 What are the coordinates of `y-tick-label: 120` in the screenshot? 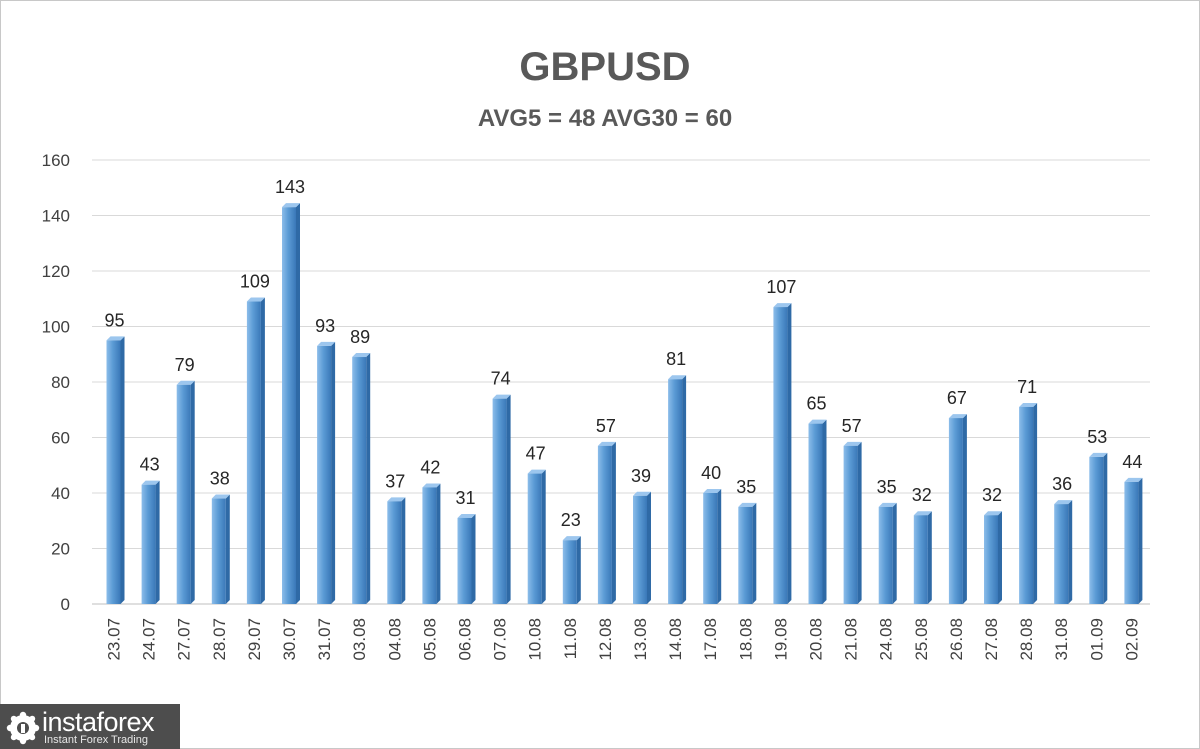 It's located at (56, 271).